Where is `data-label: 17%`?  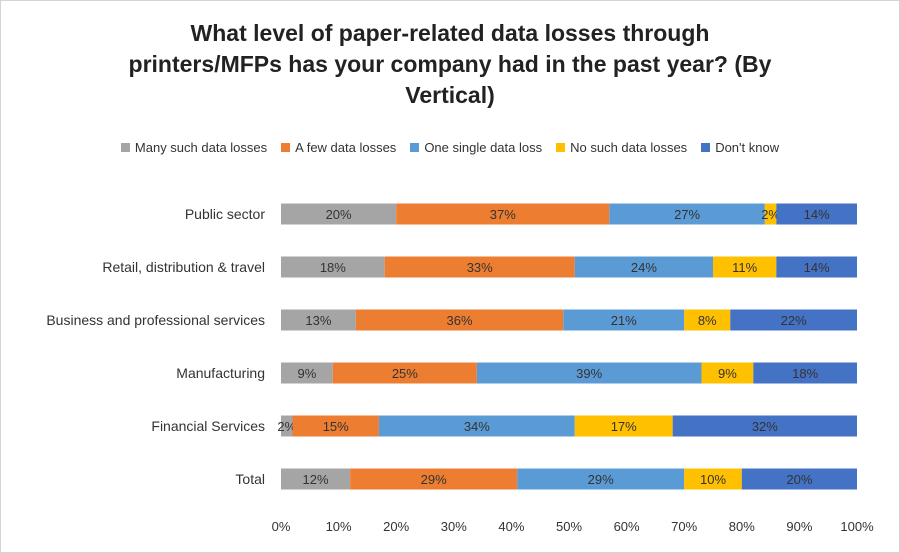
data-label: 17% is located at coordinates (624, 426).